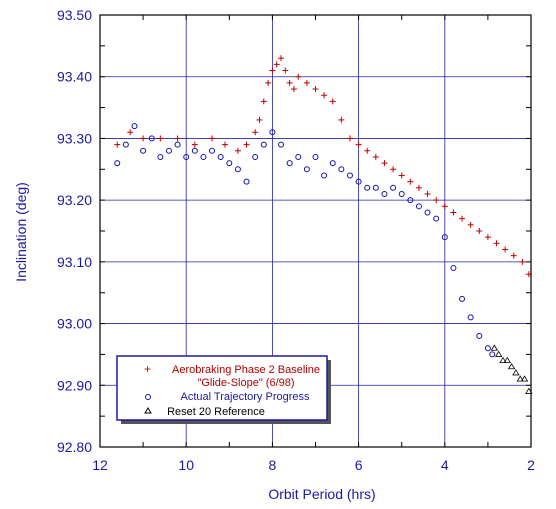 This screenshot has width=556, height=509. I want to click on x-tick-label: 10, so click(186, 465).